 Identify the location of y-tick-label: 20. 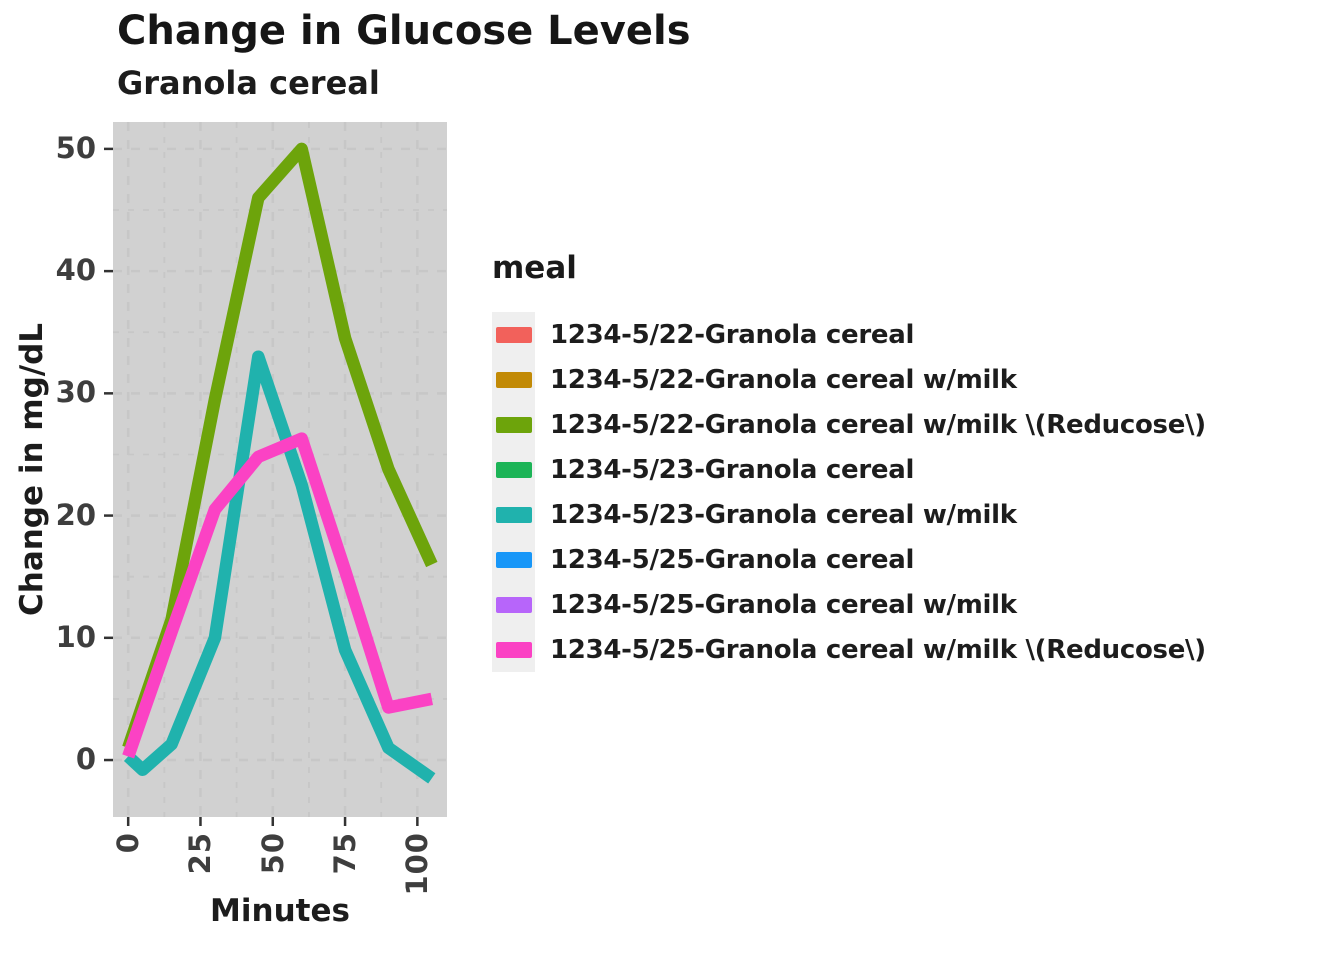
(75, 514).